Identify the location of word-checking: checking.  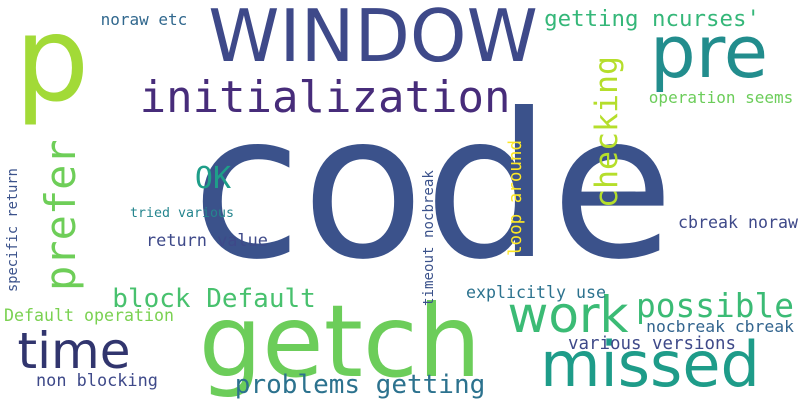
(607, 132).